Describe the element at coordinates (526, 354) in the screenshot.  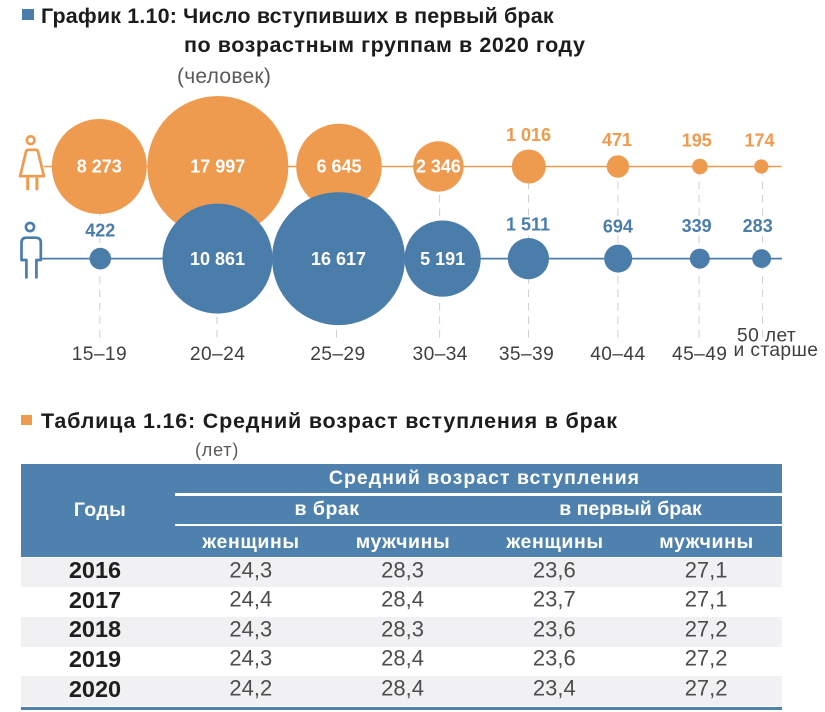
I see `svg-text: 35–39` at that location.